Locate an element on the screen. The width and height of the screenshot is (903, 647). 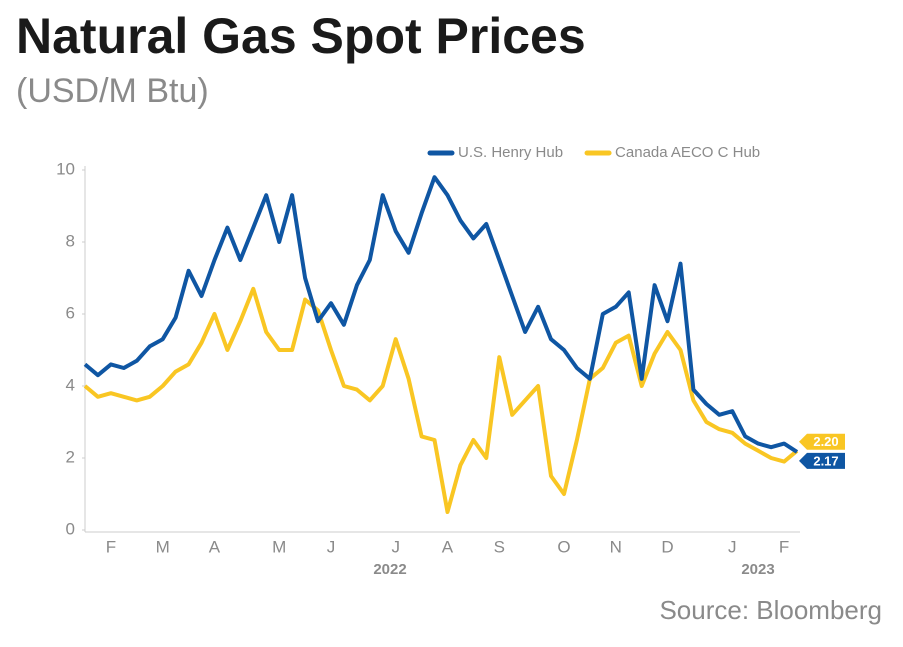
x-tick-label: N is located at coordinates (616, 546).